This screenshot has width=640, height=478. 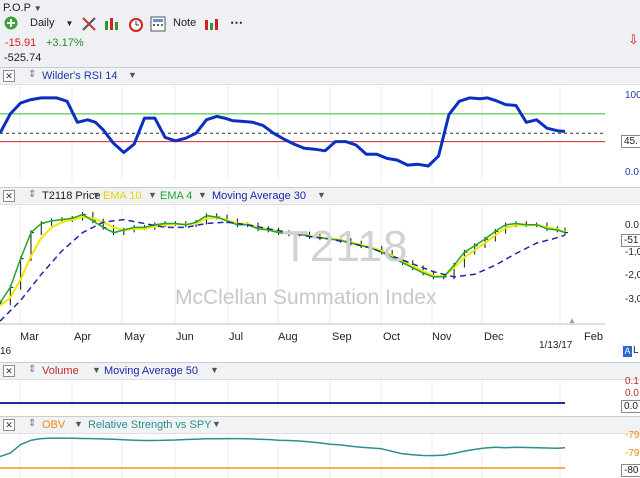 I want to click on auto-scale-button: A, so click(x=627, y=351).